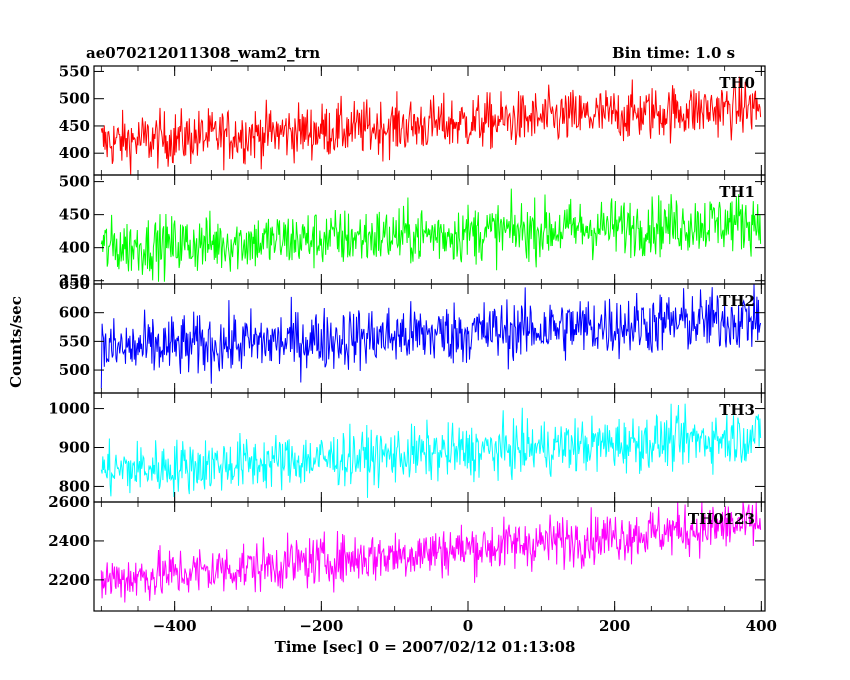 The width and height of the screenshot is (850, 680). What do you see at coordinates (69, 409) in the screenshot?
I see `y-tick-label: 1000` at bounding box center [69, 409].